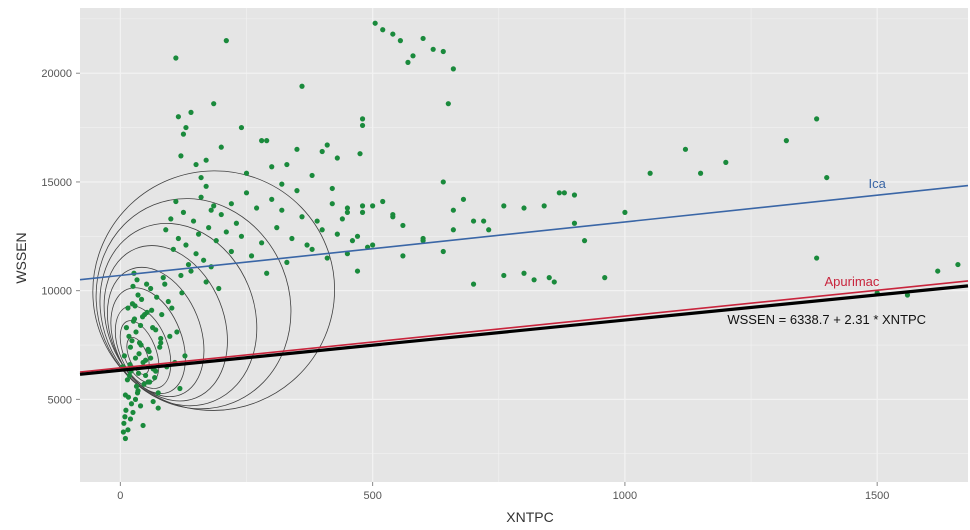 This screenshot has width=970, height=530. Describe the element at coordinates (529, 517) in the screenshot. I see `x-axis-title: XNTPC` at that location.